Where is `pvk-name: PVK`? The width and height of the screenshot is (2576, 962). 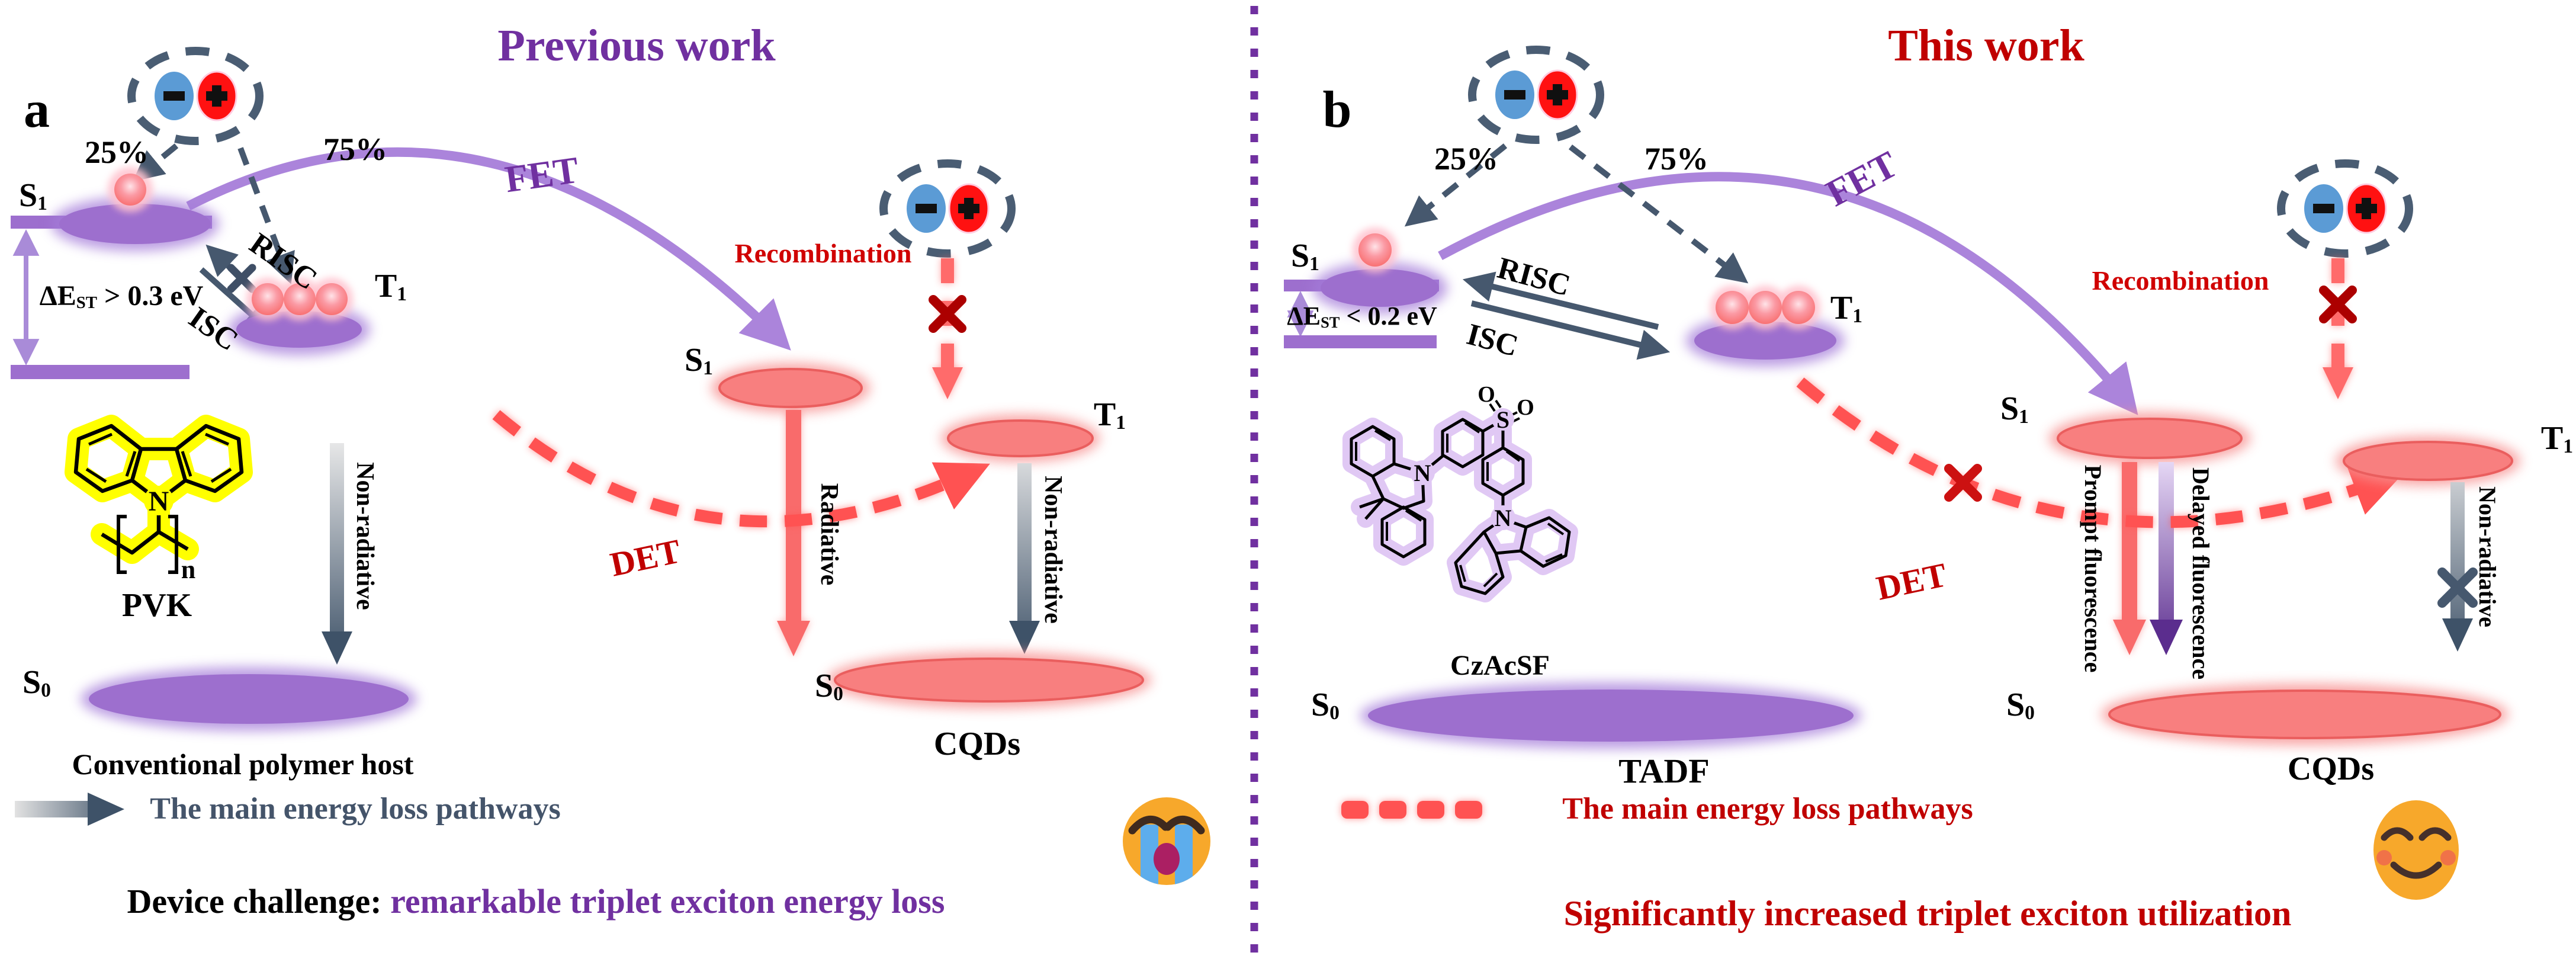 pvk-name: PVK is located at coordinates (157, 605).